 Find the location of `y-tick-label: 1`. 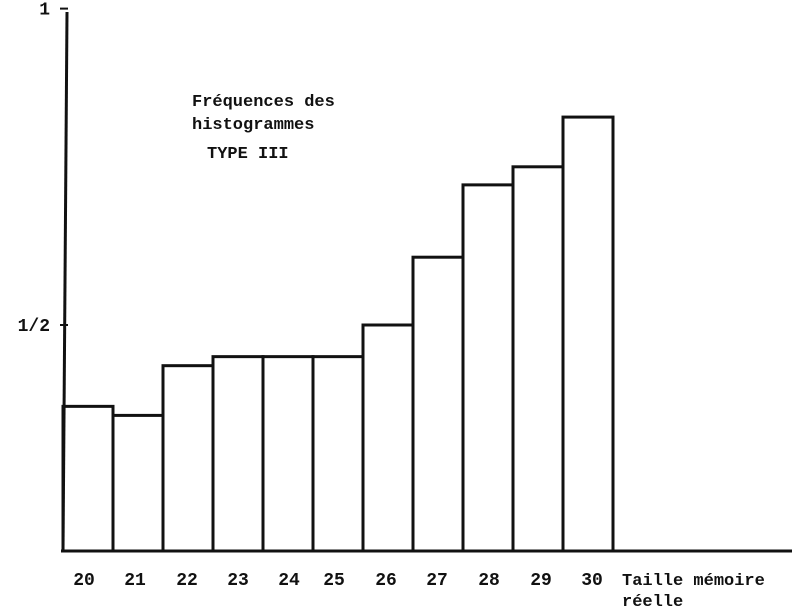

y-tick-label: 1 is located at coordinates (44, 11).